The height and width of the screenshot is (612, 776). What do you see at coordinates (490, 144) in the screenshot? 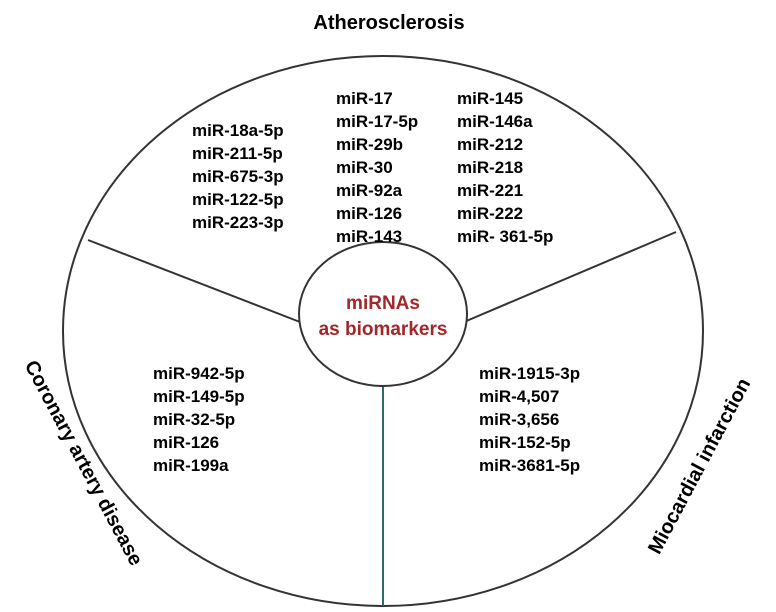
I see `mirna-item: miR-212` at bounding box center [490, 144].